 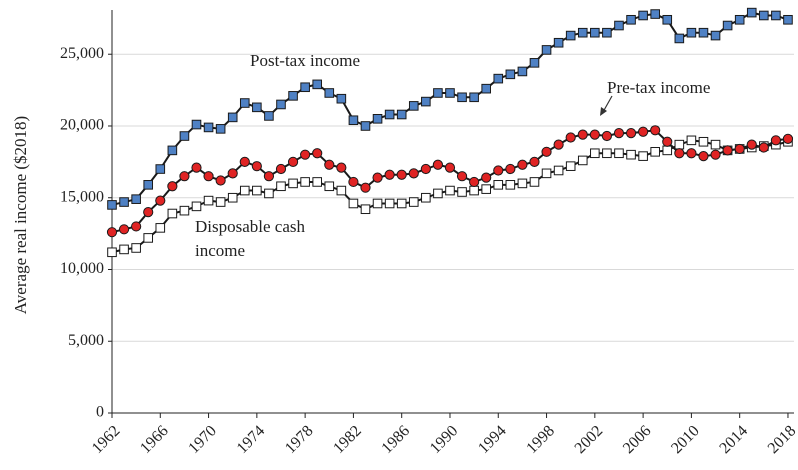 I want to click on y-axis-label: Average real income ($2018), so click(x=20, y=215).